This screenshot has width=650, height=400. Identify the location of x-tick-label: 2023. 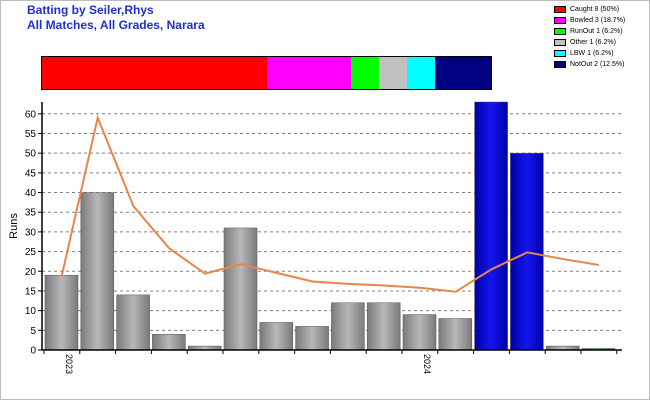
(69, 364).